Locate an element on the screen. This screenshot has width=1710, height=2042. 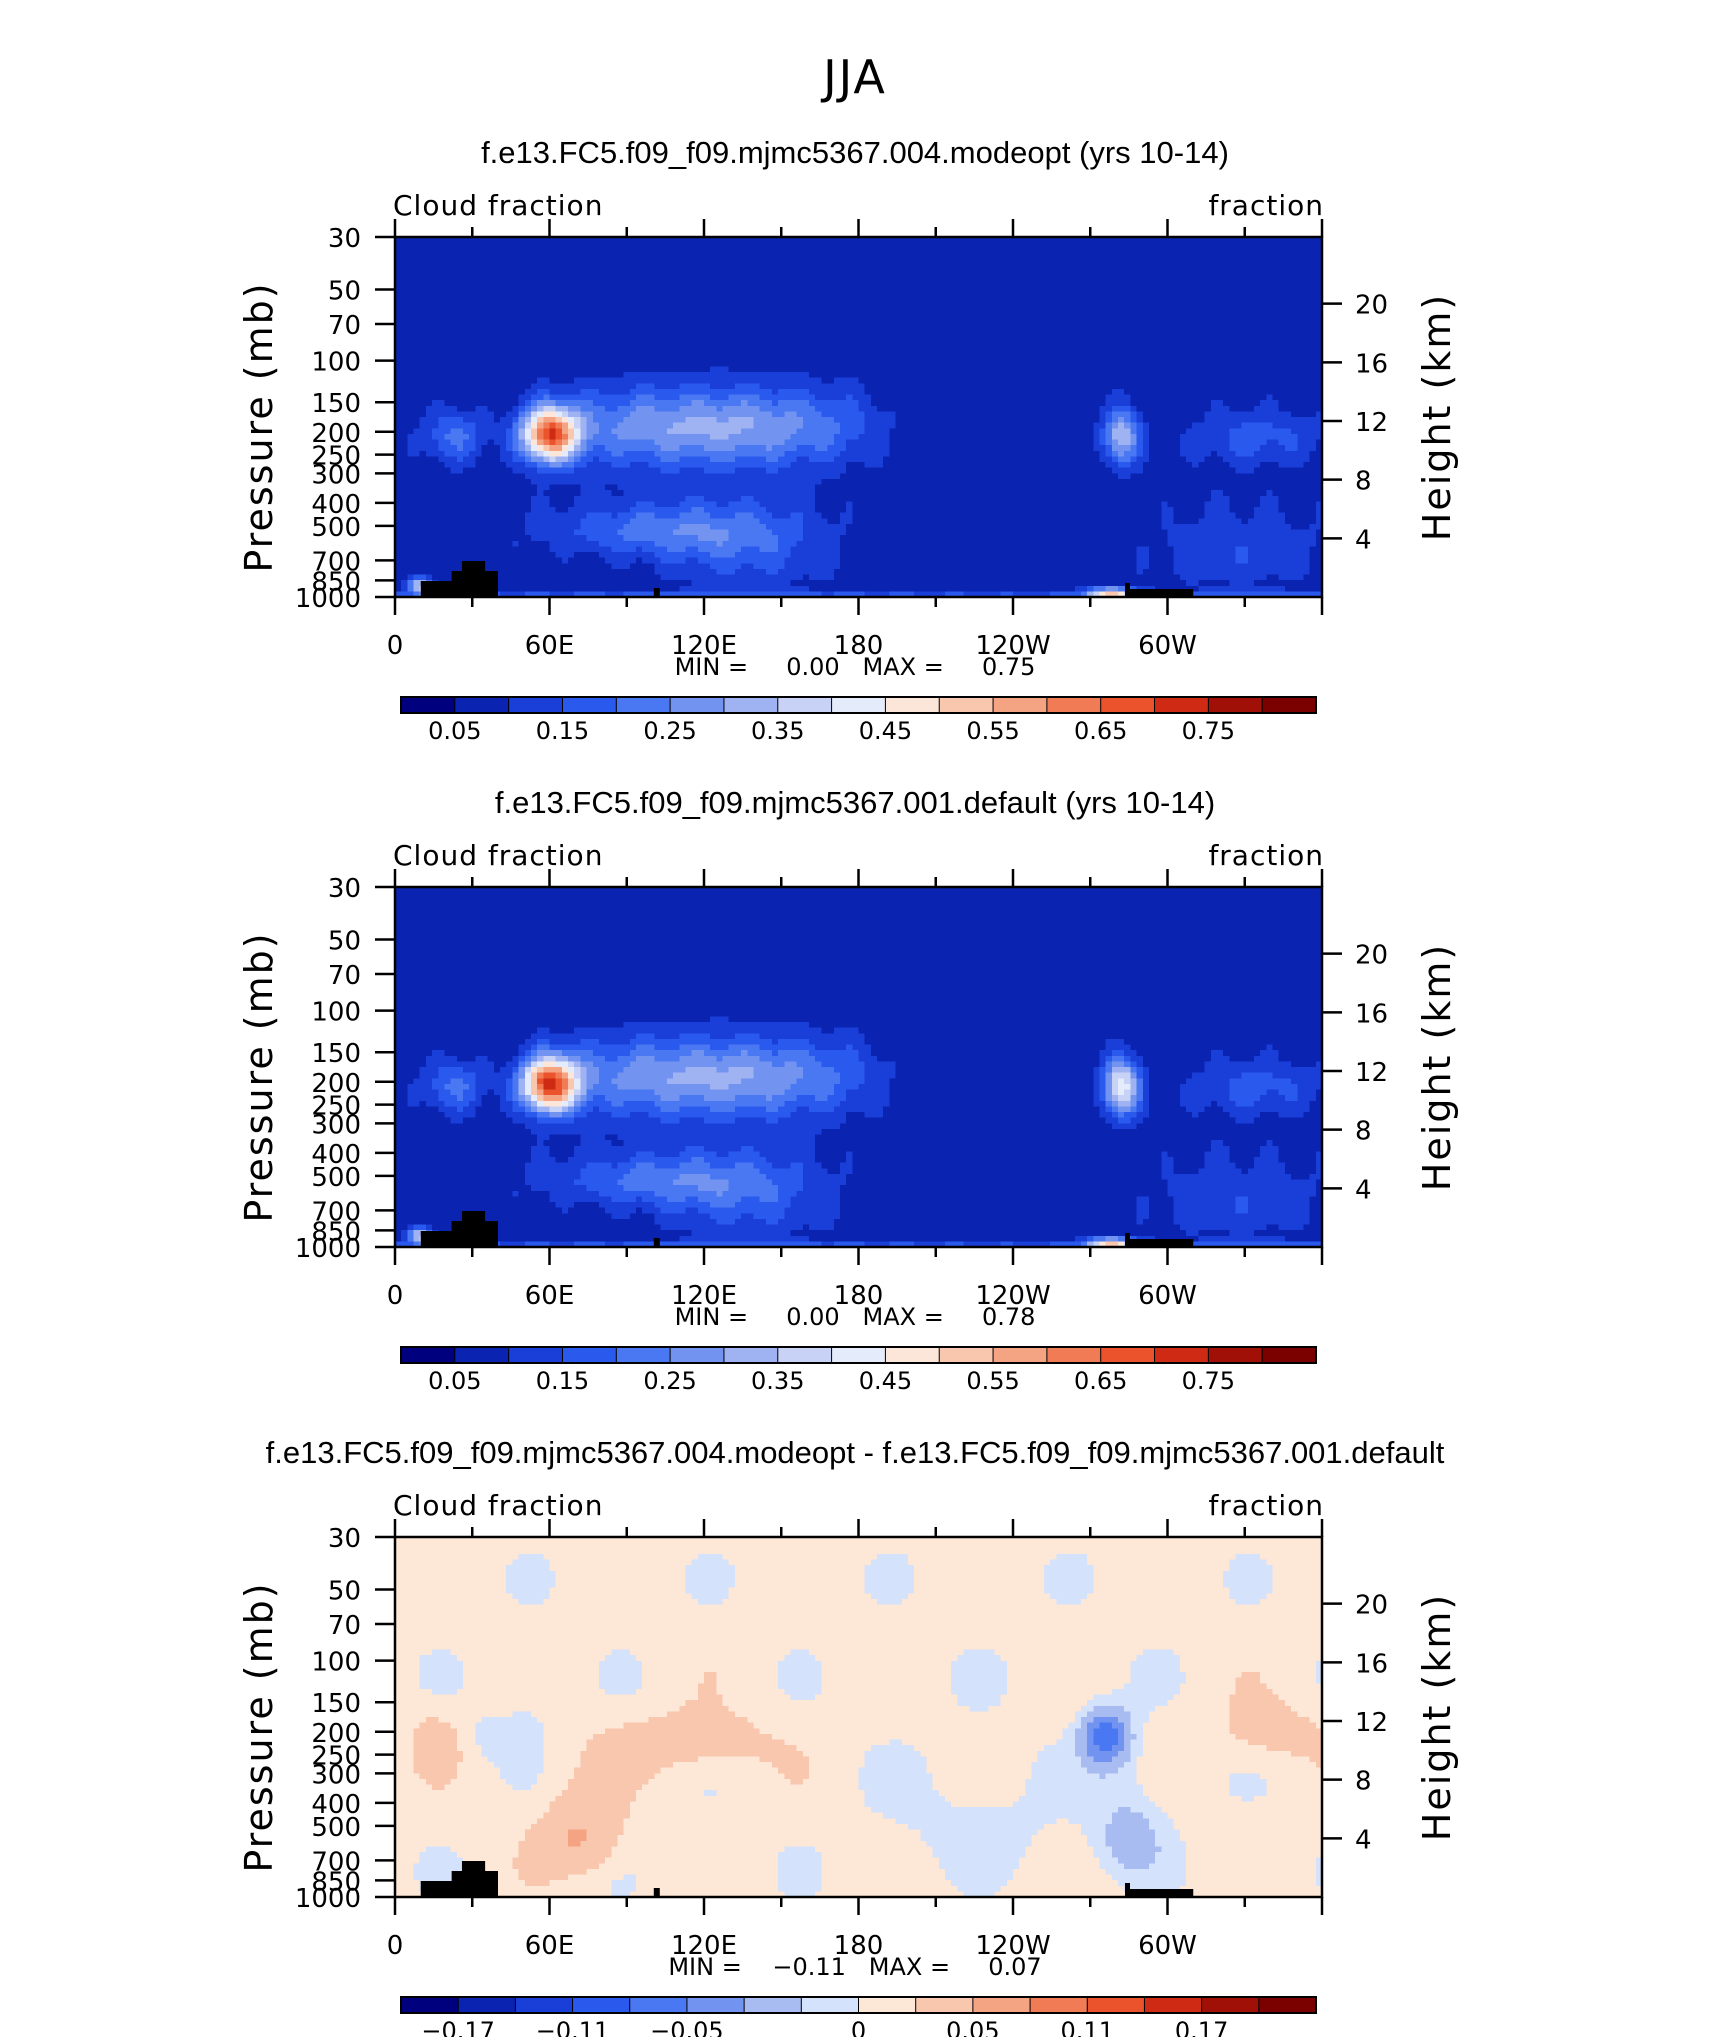
colorbar-label: 0 is located at coordinates (858, 2027).